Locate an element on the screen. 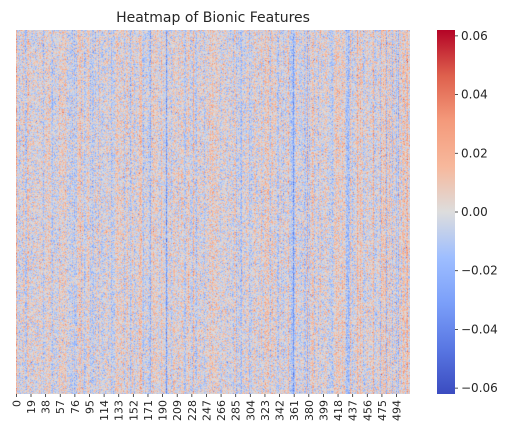  x-tick-label: 361 is located at coordinates (294, 410).